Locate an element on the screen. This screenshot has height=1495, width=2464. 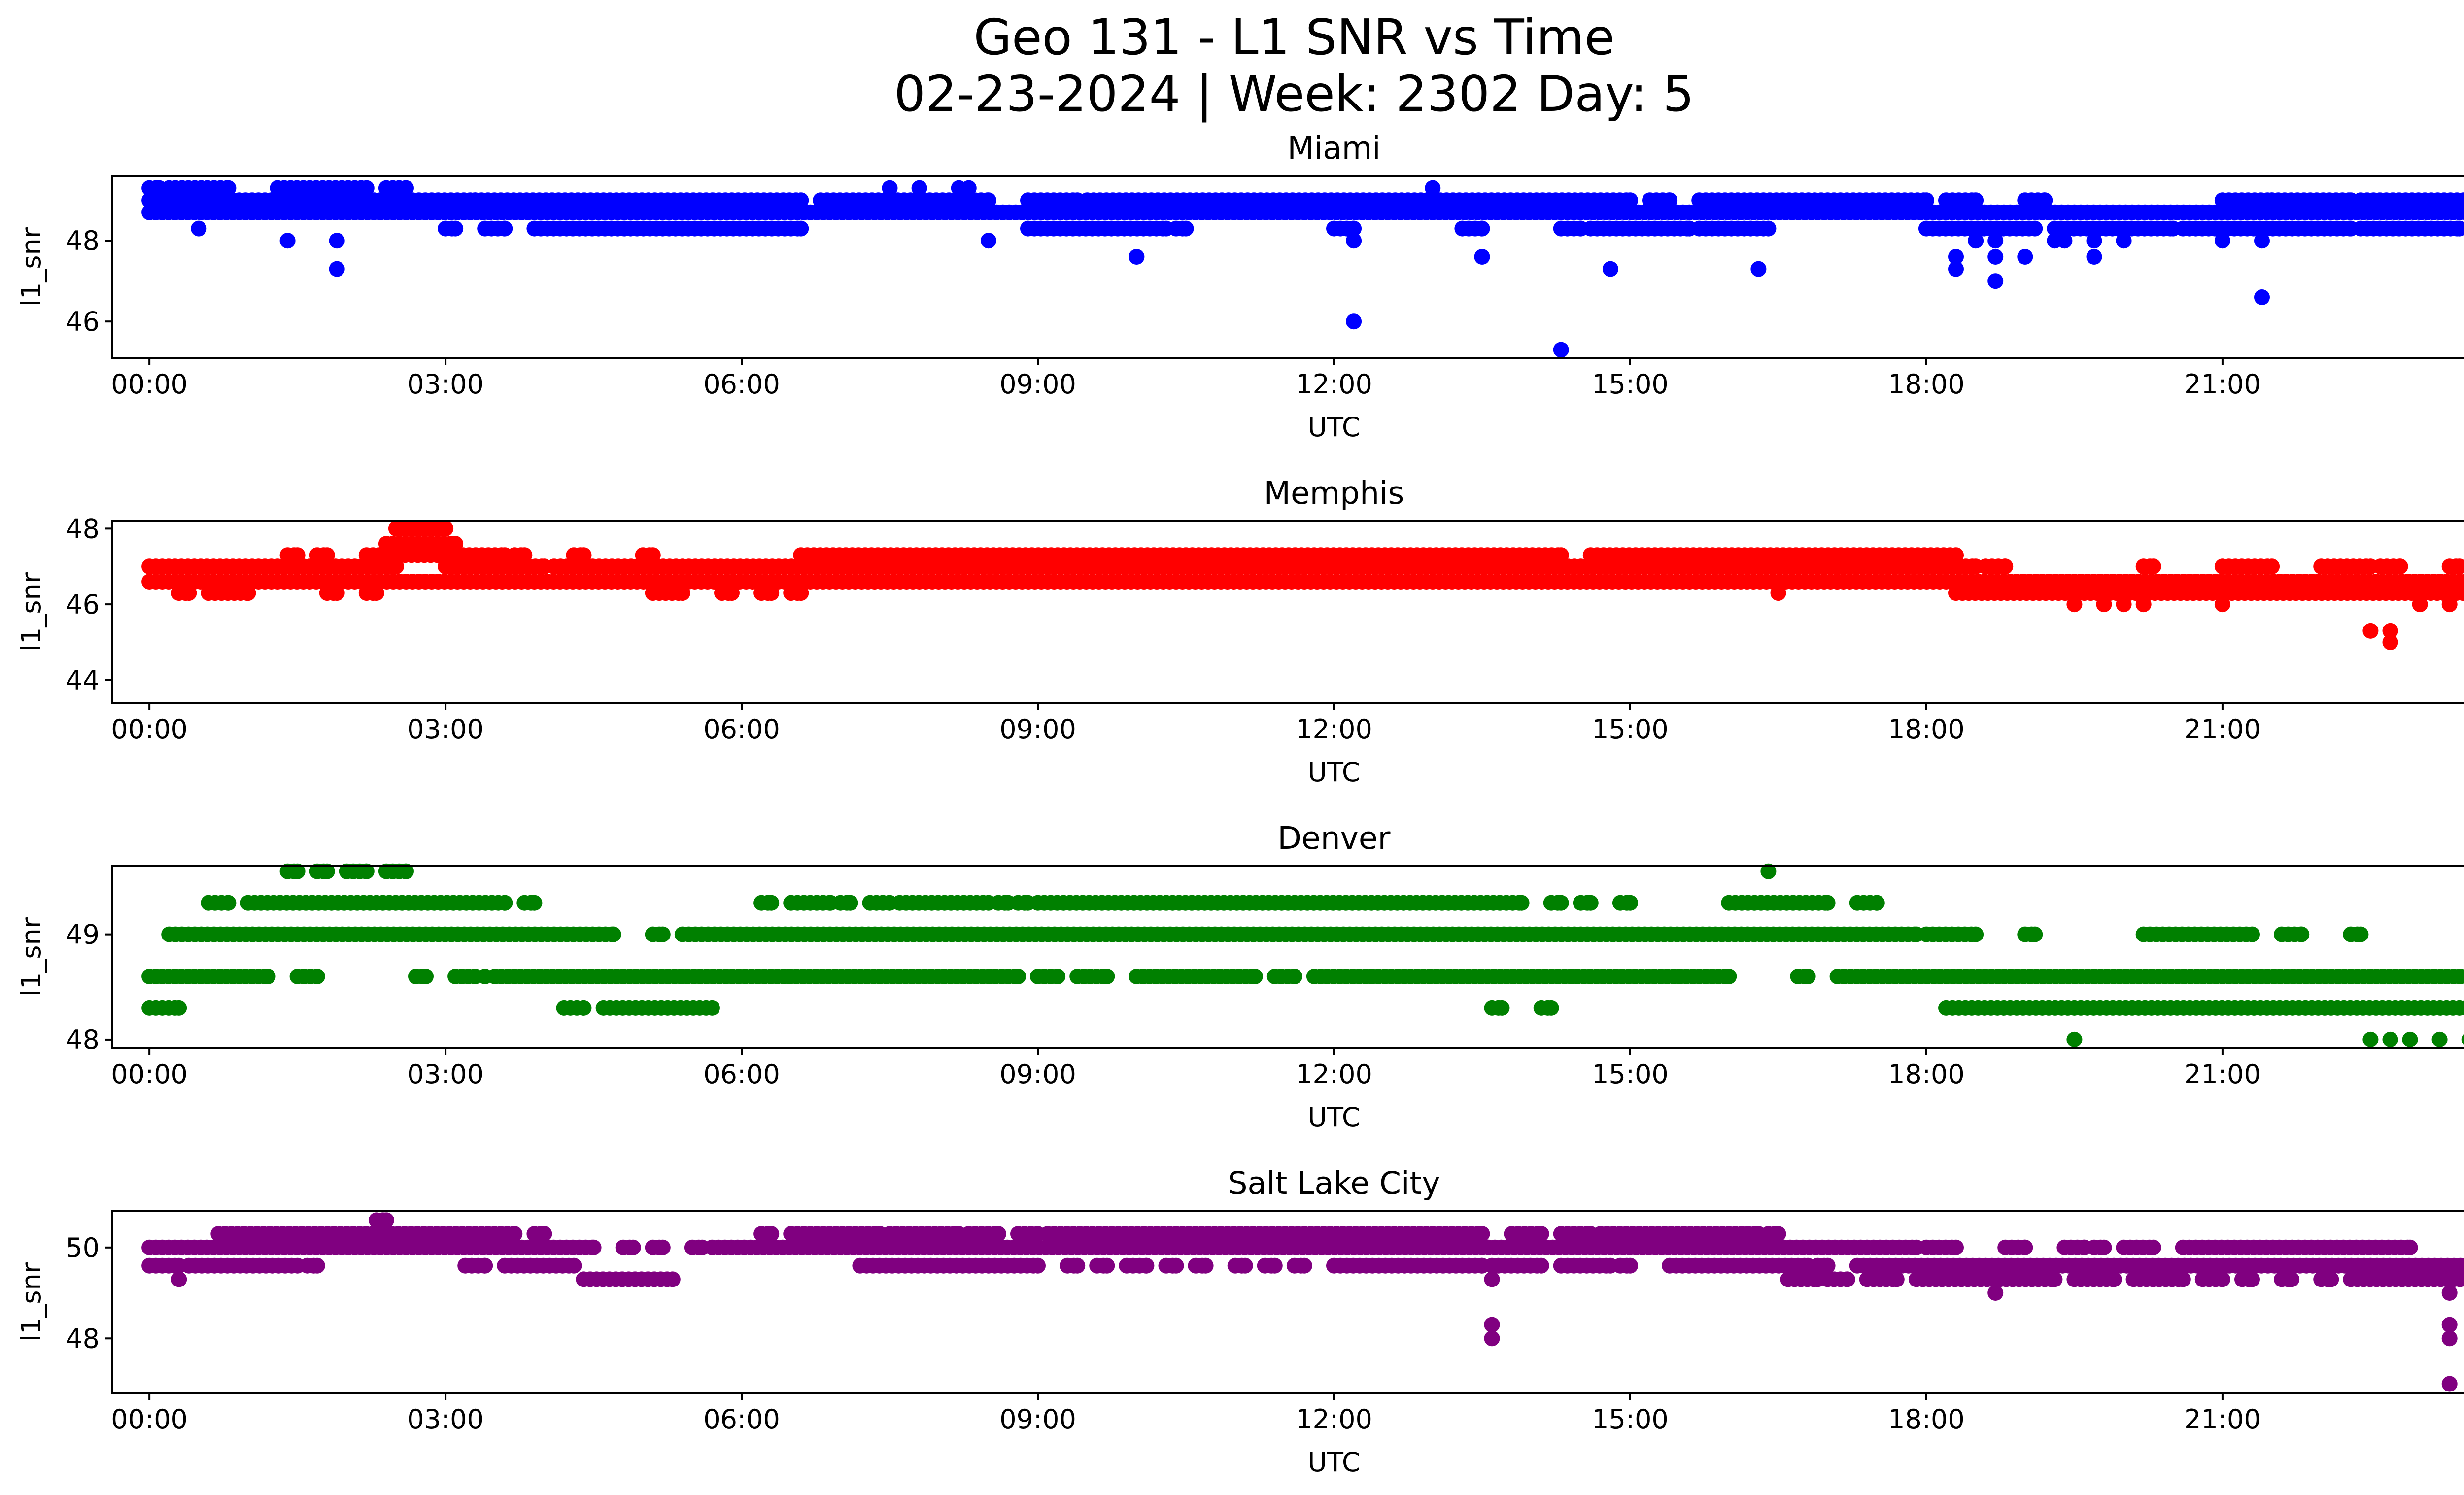
y-tick-label: 48 is located at coordinates (83, 528).